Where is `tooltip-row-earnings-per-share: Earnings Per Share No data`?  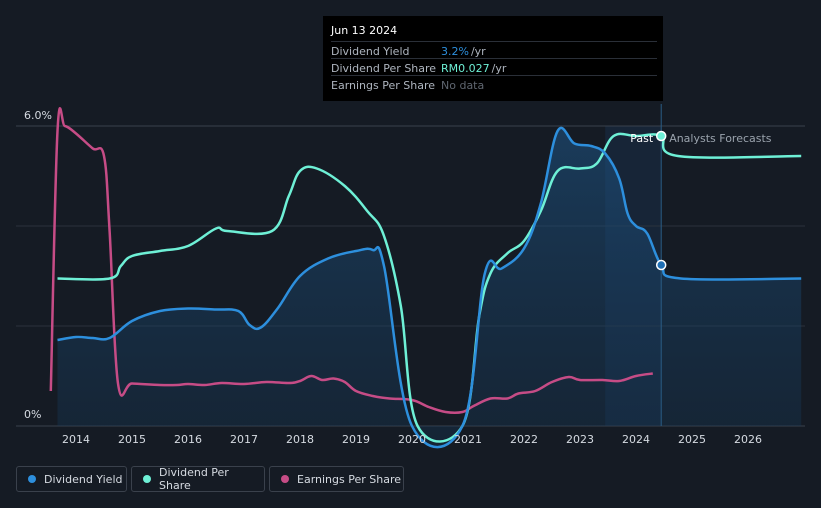 tooltip-row-earnings-per-share: Earnings Per Share No data is located at coordinates (494, 84).